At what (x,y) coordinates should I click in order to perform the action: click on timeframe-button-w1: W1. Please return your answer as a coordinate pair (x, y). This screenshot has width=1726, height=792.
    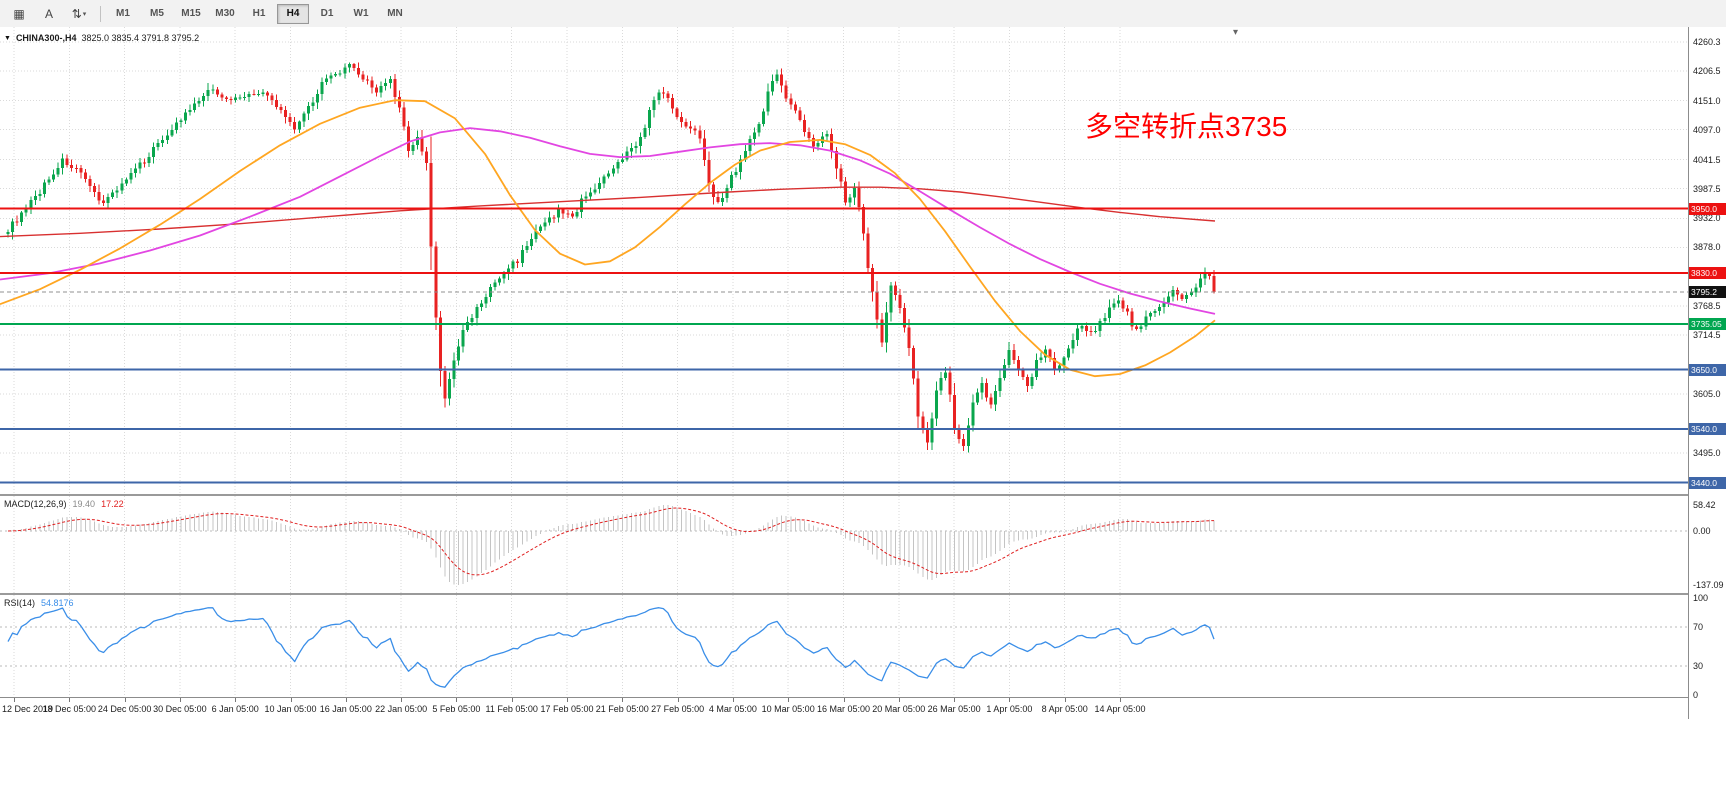
    Looking at the image, I should click on (361, 13).